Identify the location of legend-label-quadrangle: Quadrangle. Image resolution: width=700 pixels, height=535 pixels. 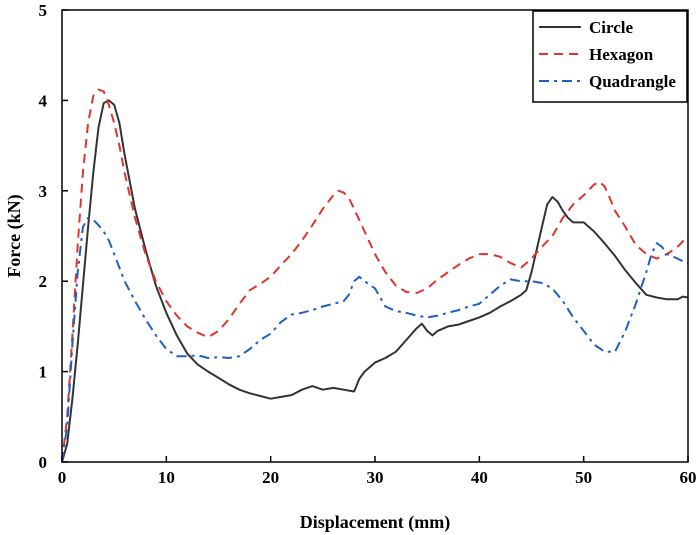
(632, 81).